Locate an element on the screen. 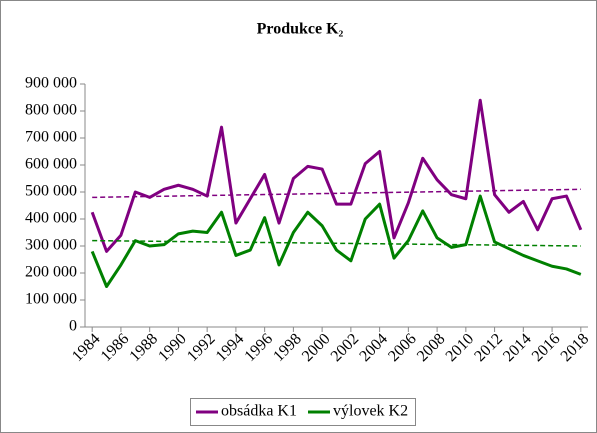 The height and width of the screenshot is (433, 597). y-tick-label: 800 000 is located at coordinates (51, 110).